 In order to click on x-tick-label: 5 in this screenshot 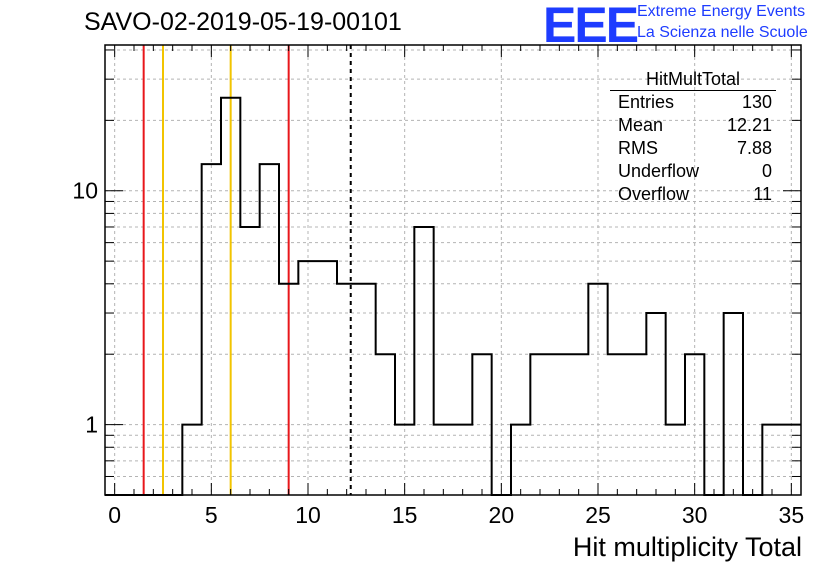, I will do `click(211, 515)`.